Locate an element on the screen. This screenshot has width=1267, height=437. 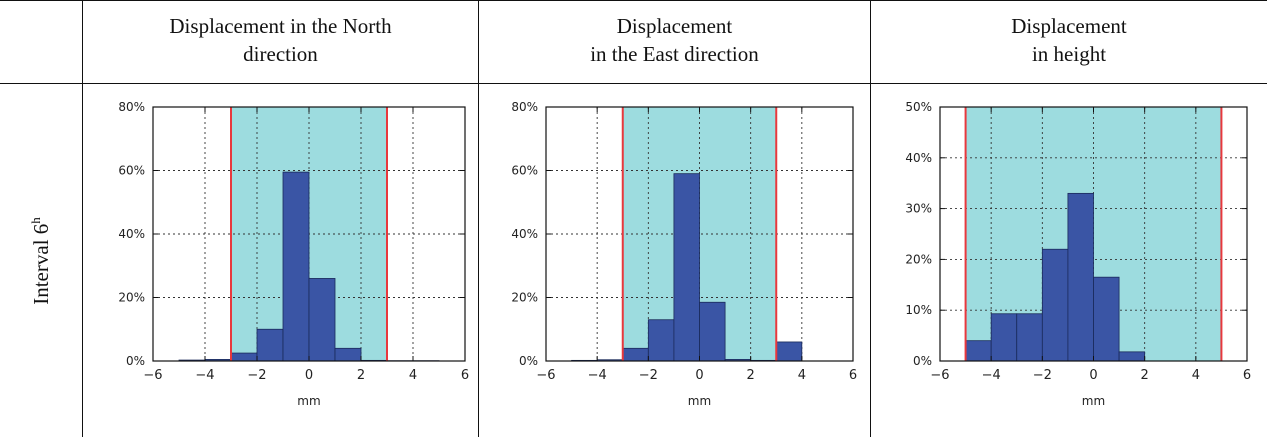
row-label-text: Interval 6 is located at coordinates (41, 264).